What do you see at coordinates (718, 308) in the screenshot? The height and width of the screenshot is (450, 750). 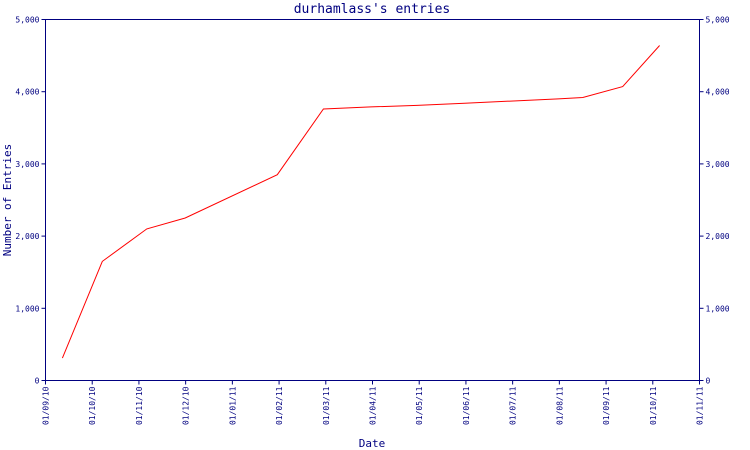 I see `y-tick-label-right: 1,000` at bounding box center [718, 308].